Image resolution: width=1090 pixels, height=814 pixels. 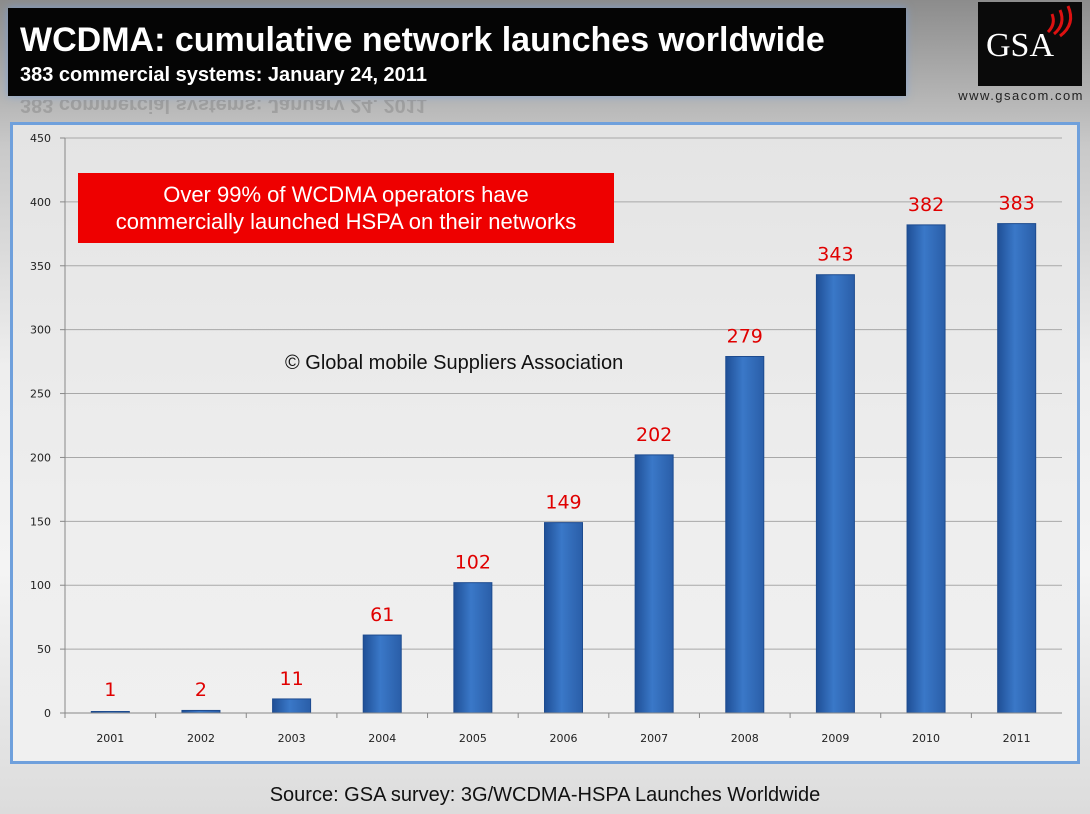 What do you see at coordinates (346, 194) in the screenshot?
I see `callout-line-1: Over 99% of WCDMA operators have` at bounding box center [346, 194].